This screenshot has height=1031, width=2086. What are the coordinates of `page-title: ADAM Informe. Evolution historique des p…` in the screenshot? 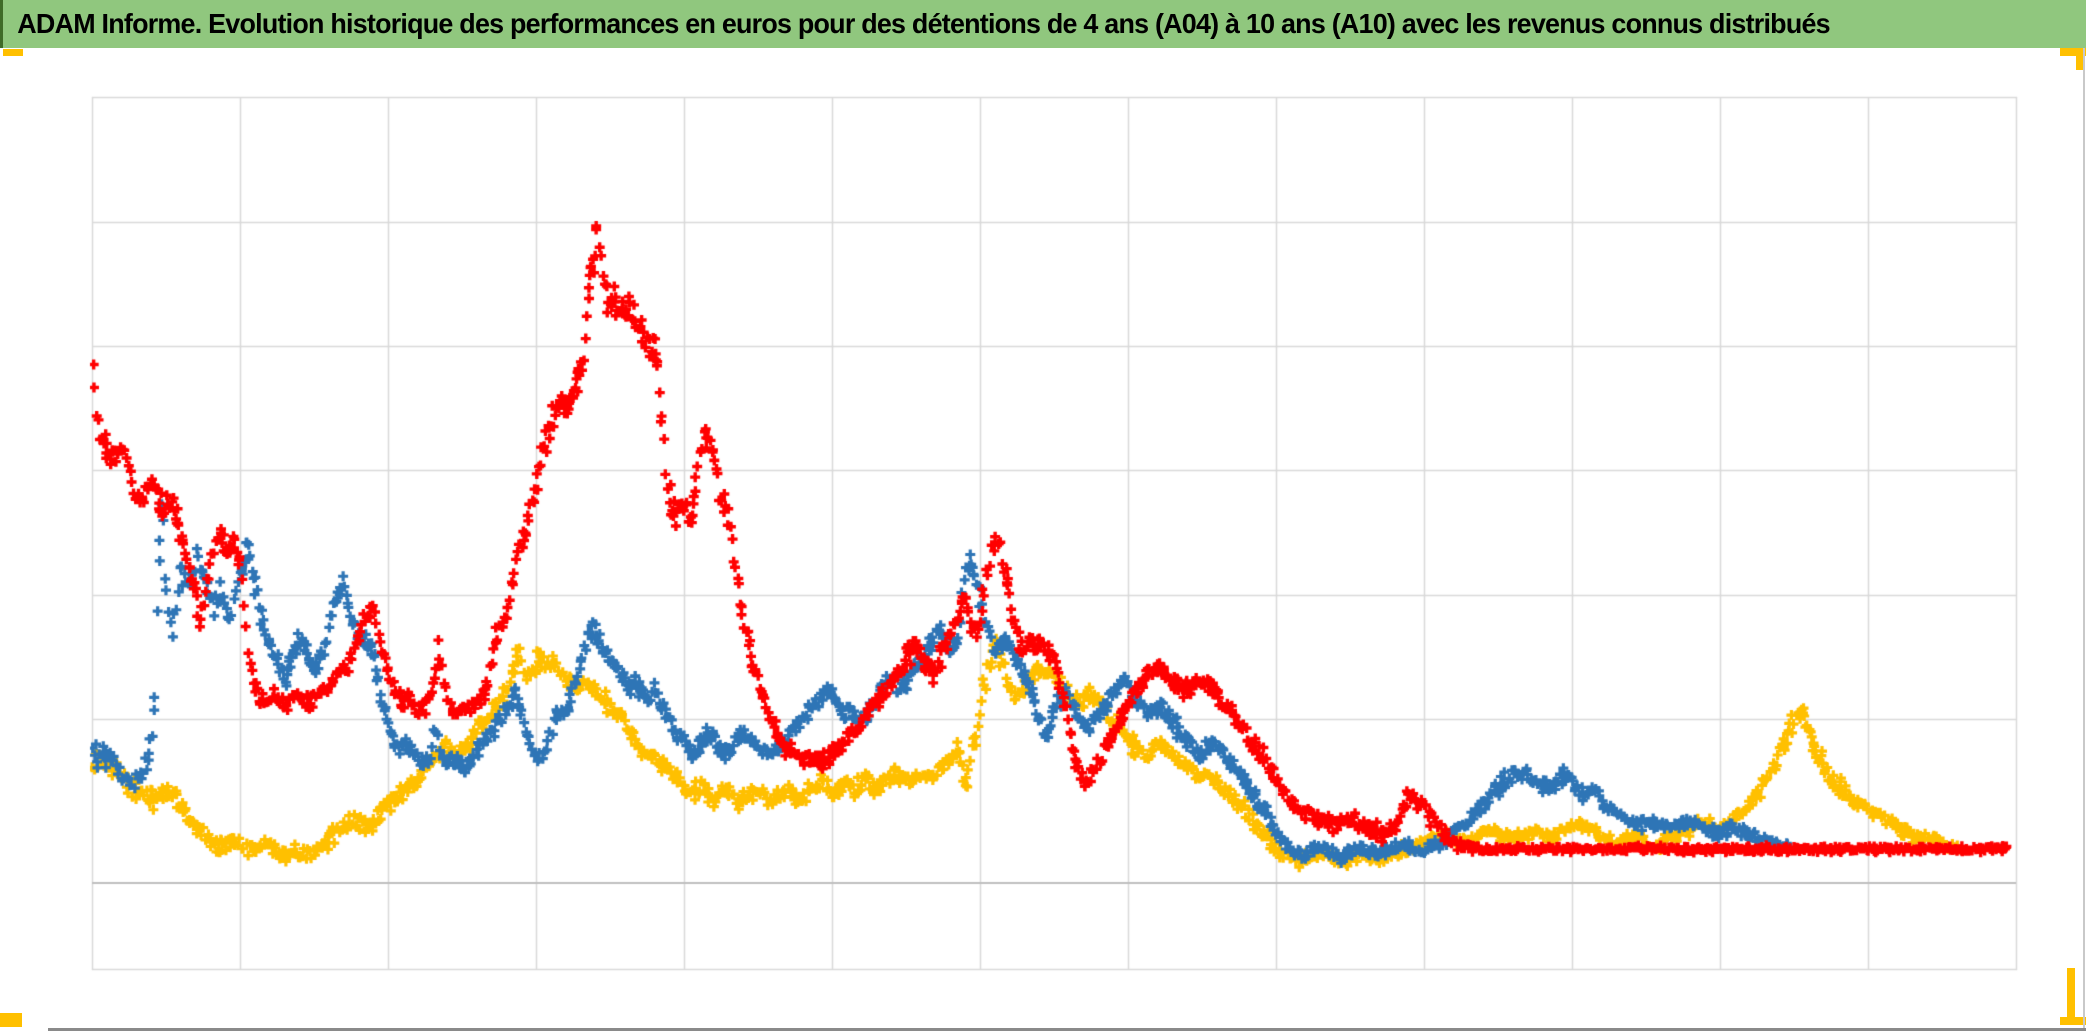 It's located at (923, 23).